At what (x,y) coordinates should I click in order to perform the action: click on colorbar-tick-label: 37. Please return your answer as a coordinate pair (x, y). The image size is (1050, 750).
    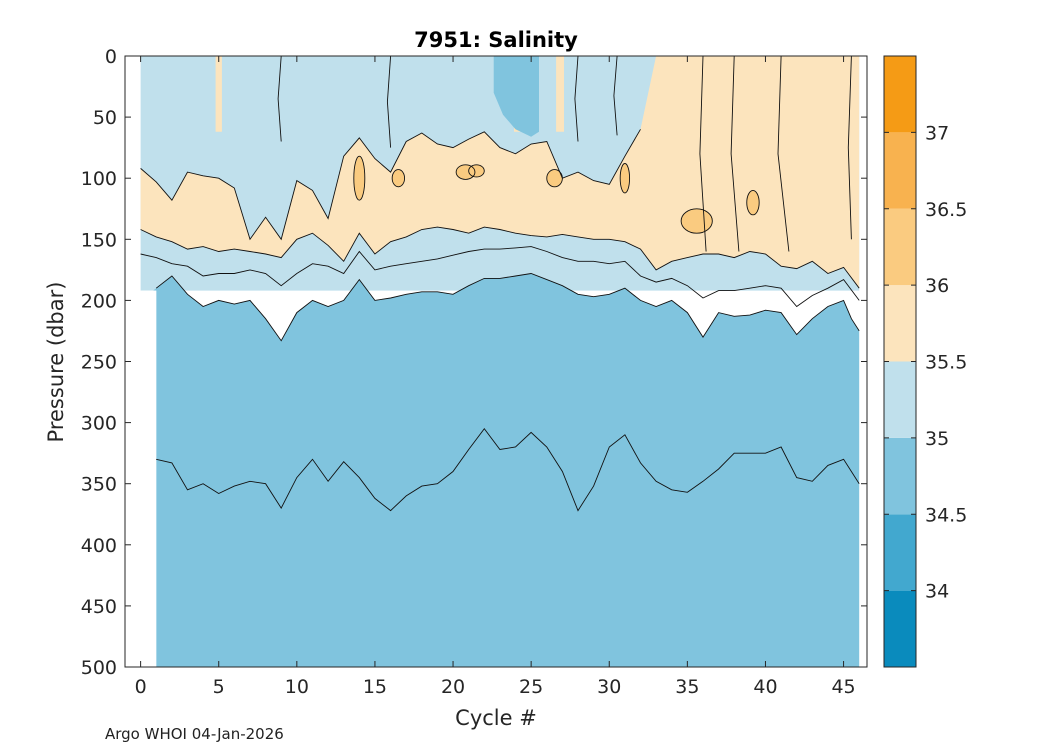
    Looking at the image, I should click on (937, 133).